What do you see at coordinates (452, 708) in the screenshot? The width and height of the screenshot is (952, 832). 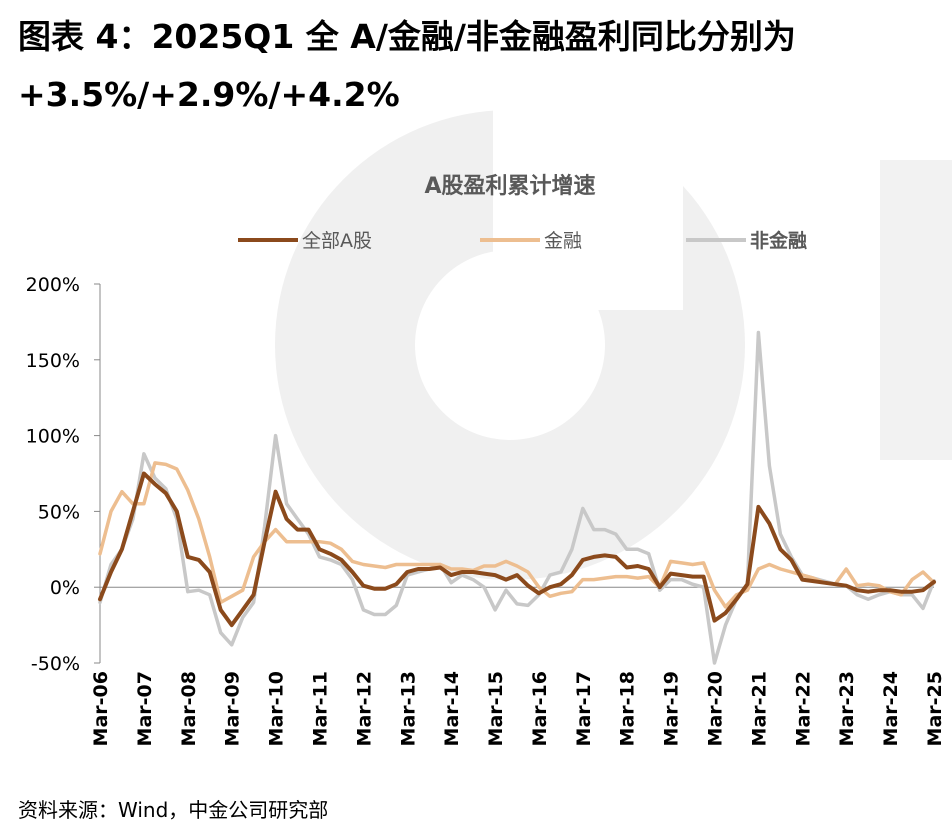 I see `x-tick-label: Mar-14` at bounding box center [452, 708].